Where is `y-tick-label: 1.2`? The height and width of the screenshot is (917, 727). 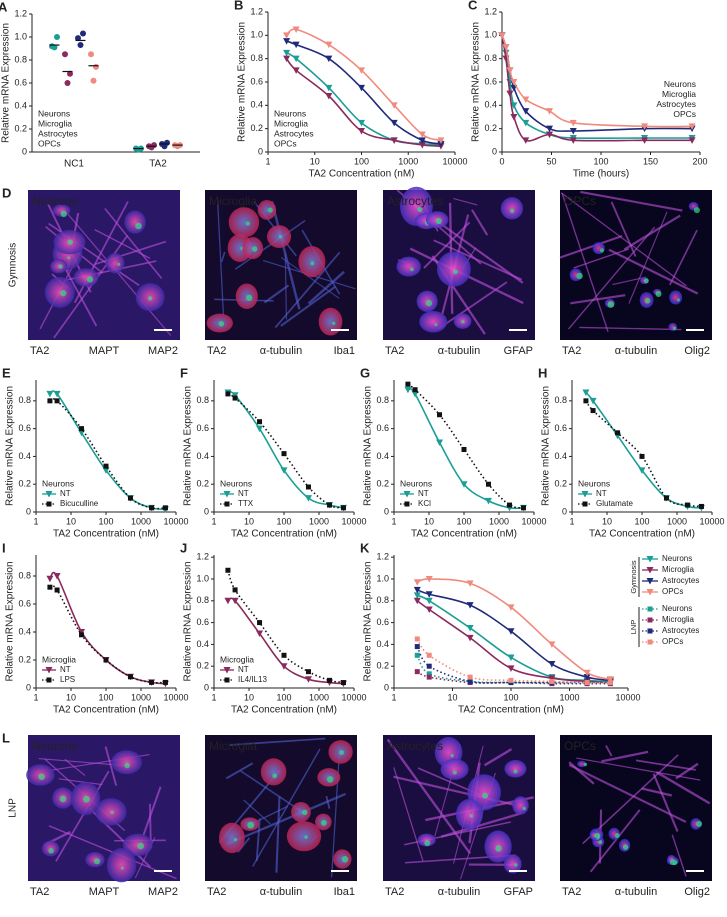 y-tick-label: 1.2 is located at coordinates (382, 557).